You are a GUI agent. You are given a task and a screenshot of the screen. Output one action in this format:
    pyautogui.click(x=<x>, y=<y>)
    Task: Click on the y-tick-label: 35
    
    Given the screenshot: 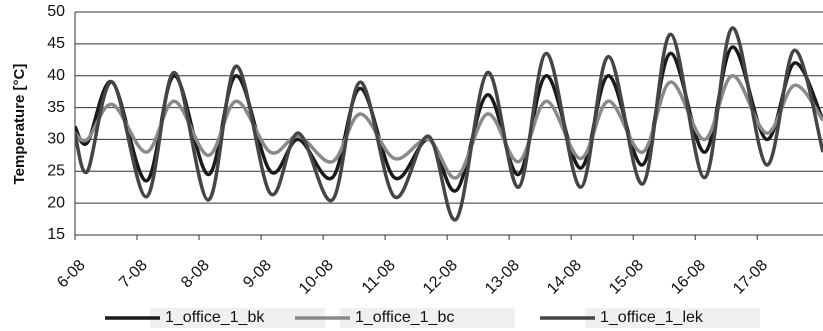 What is the action you would take?
    pyautogui.click(x=56, y=107)
    